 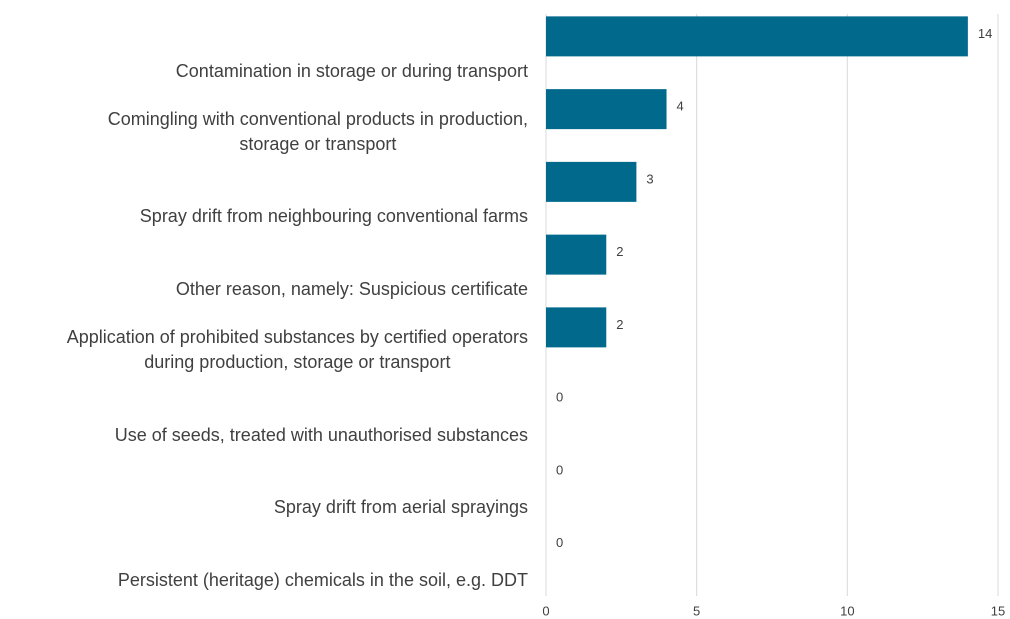 I want to click on value-label: 4, so click(x=680, y=106).